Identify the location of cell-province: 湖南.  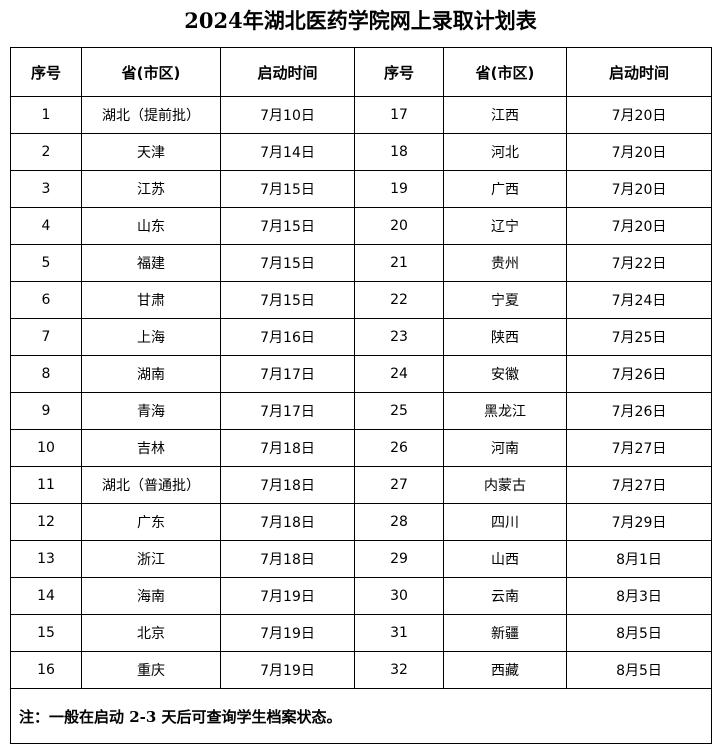
(151, 374).